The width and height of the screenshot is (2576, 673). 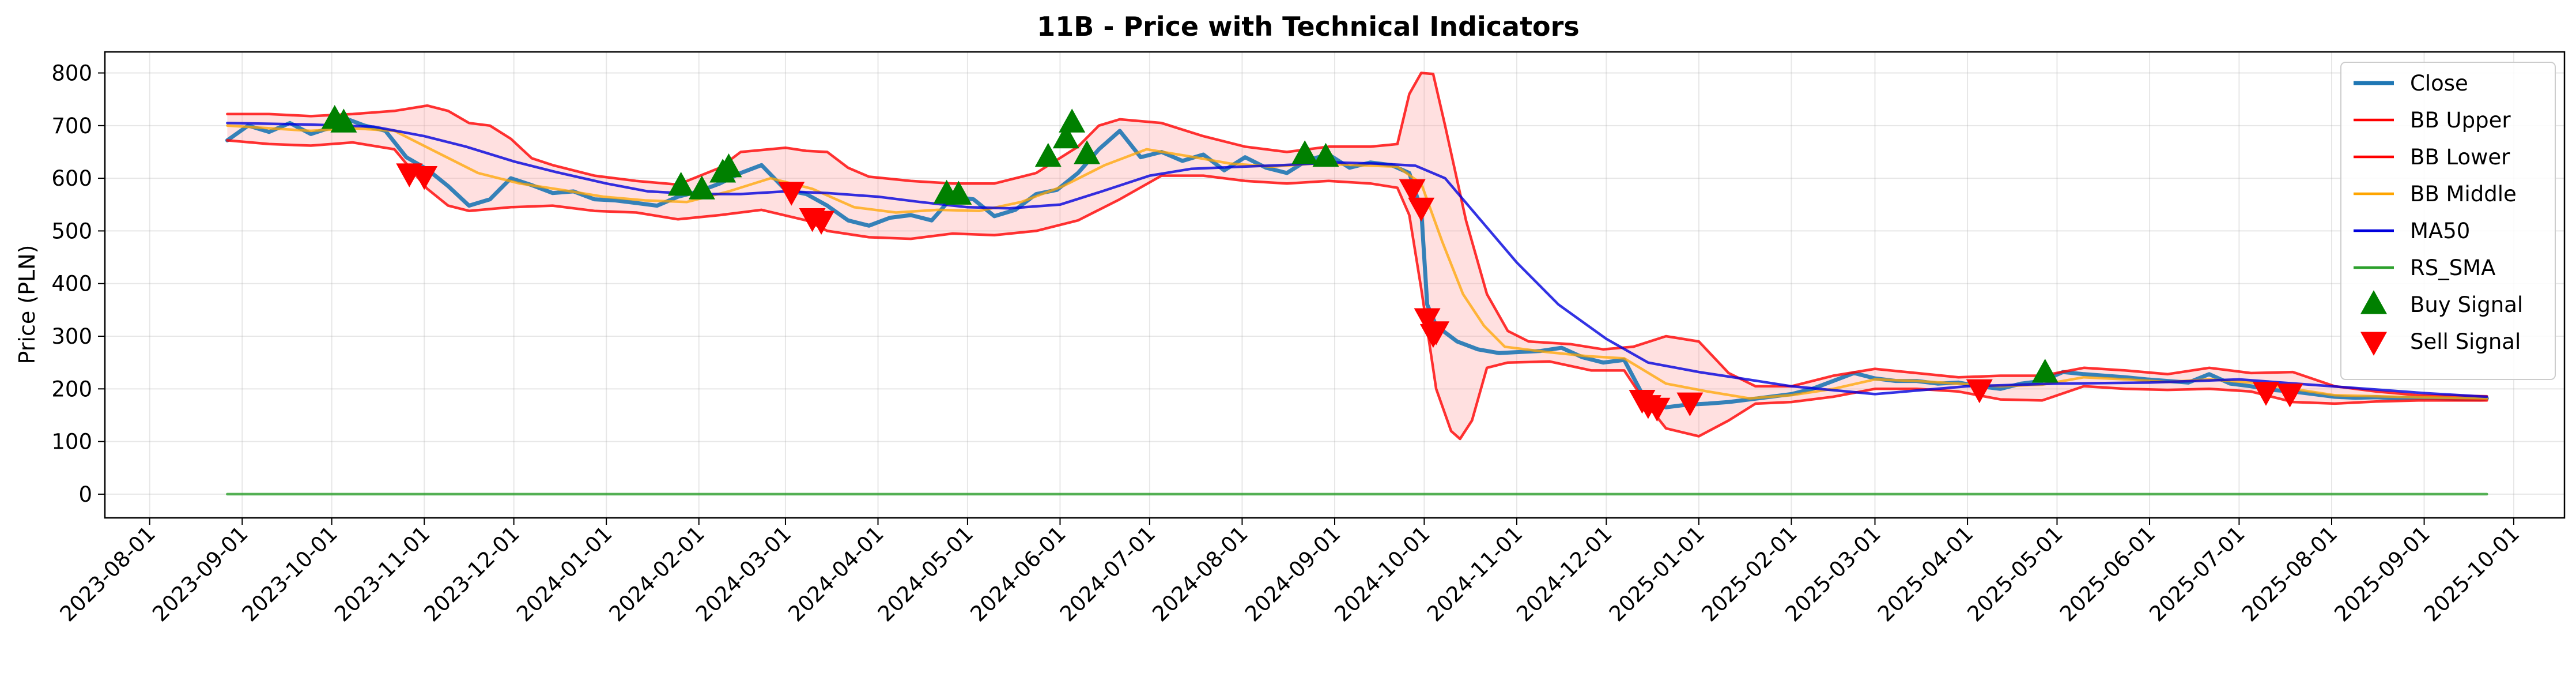 What do you see at coordinates (71, 442) in the screenshot?
I see `y-tick-label: 100` at bounding box center [71, 442].